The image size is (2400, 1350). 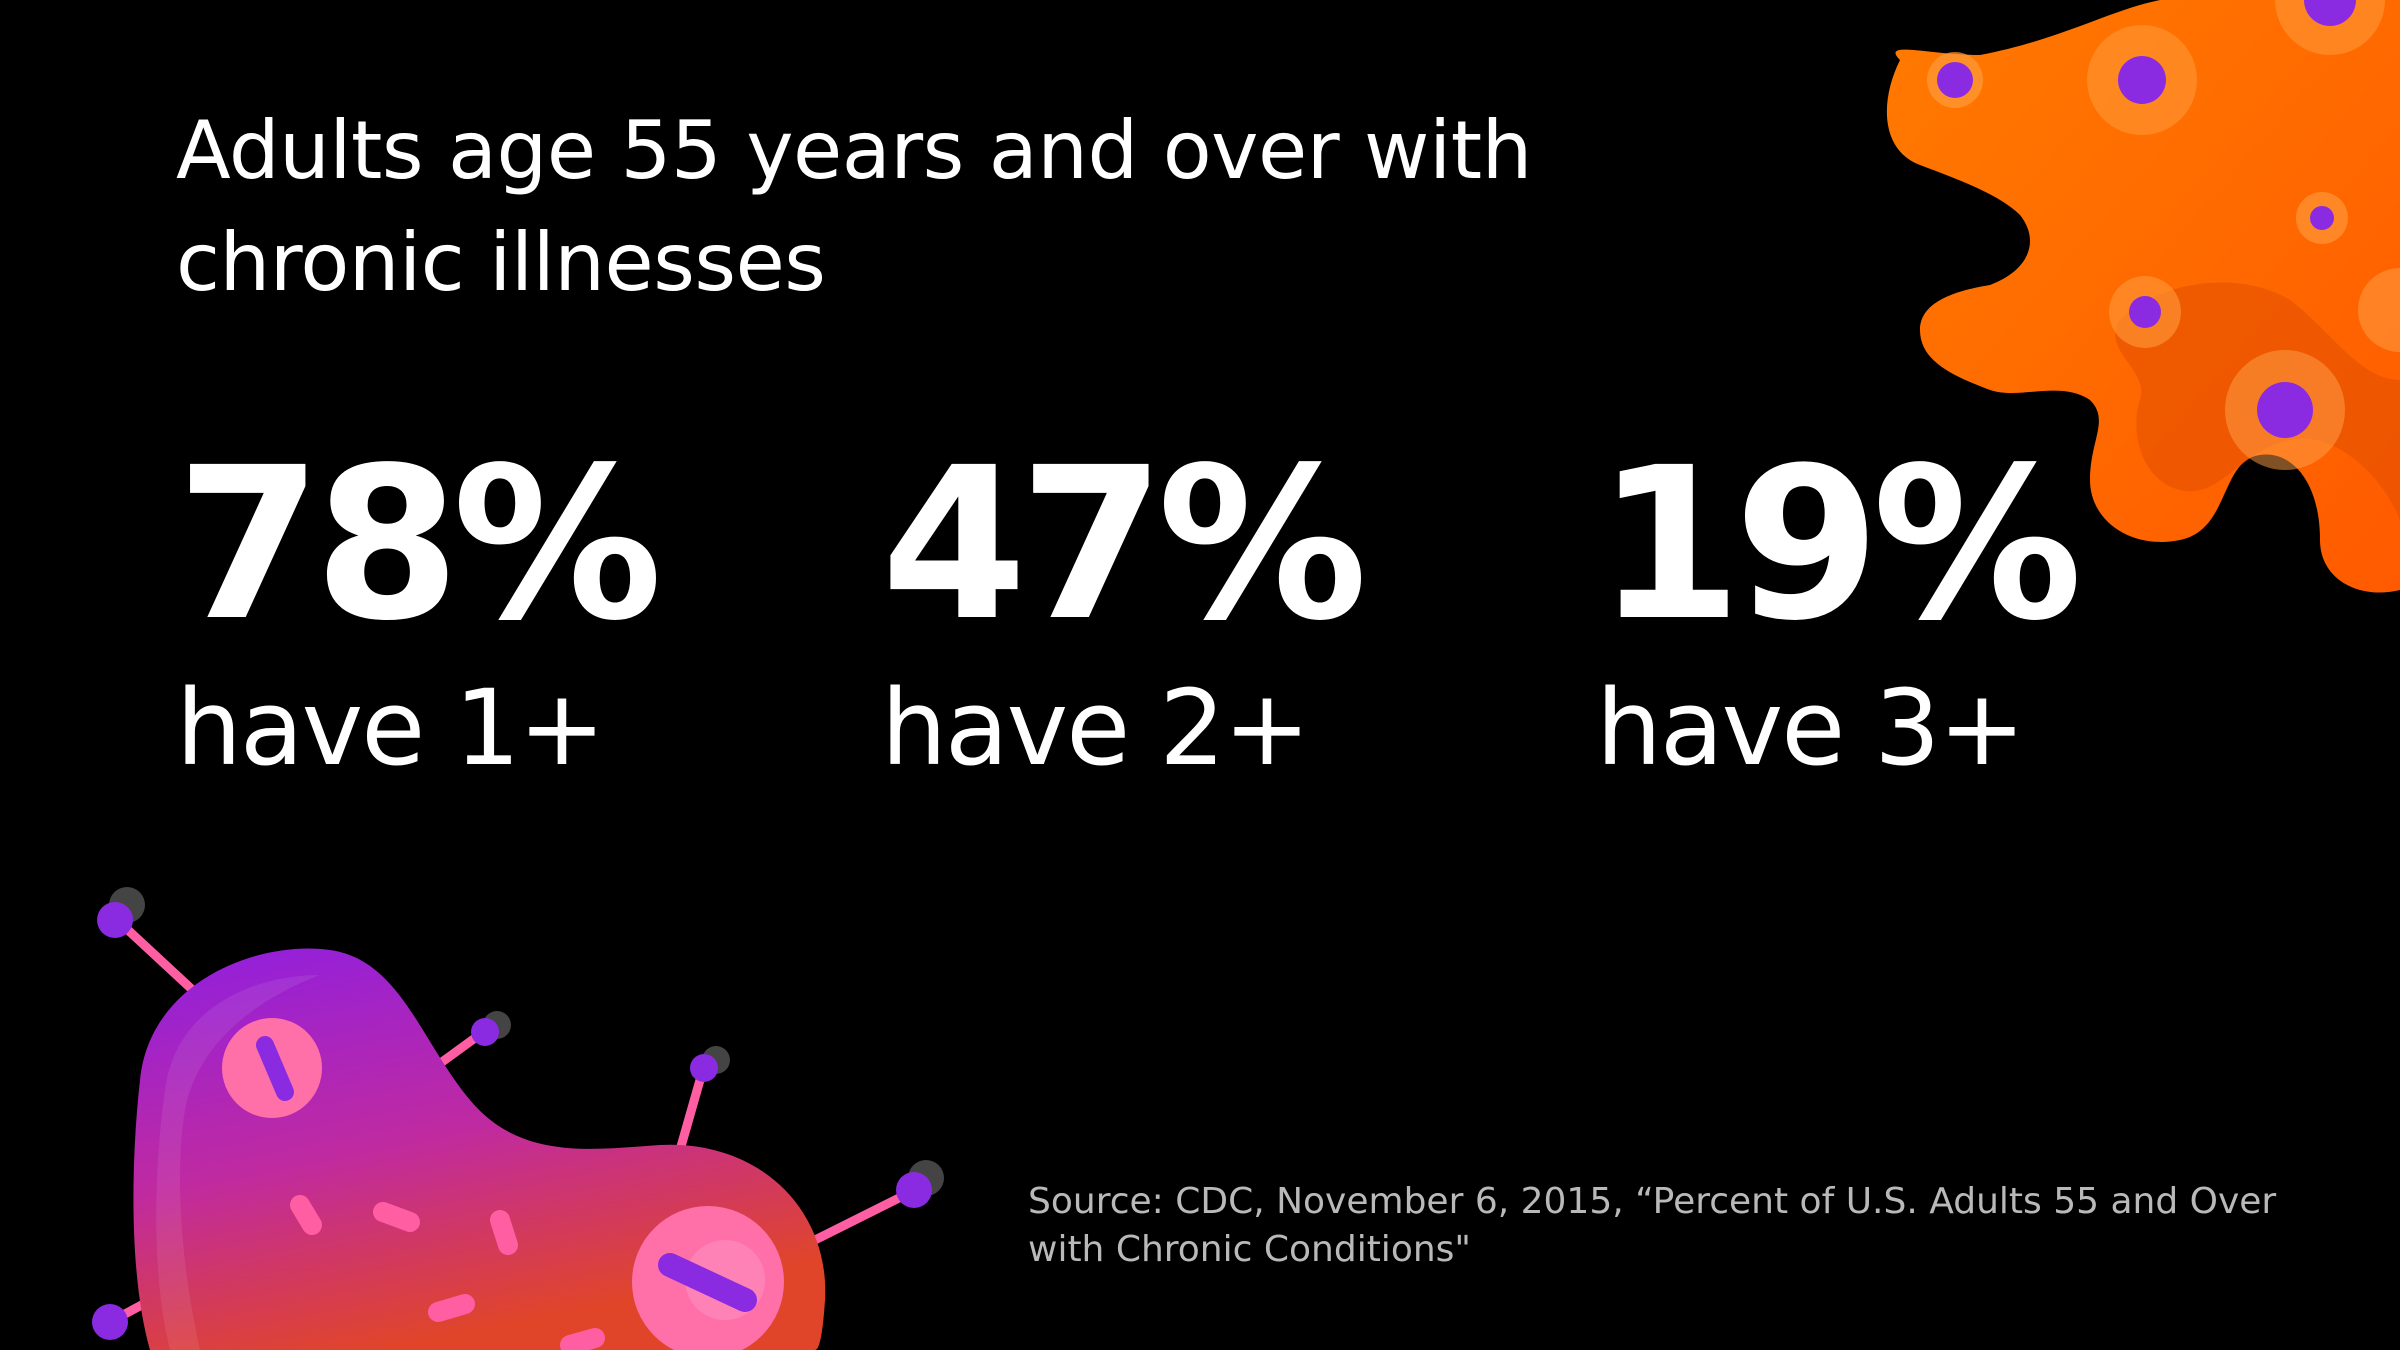 I want to click on stat-one-plus: 78% have 1+, so click(x=496, y=605).